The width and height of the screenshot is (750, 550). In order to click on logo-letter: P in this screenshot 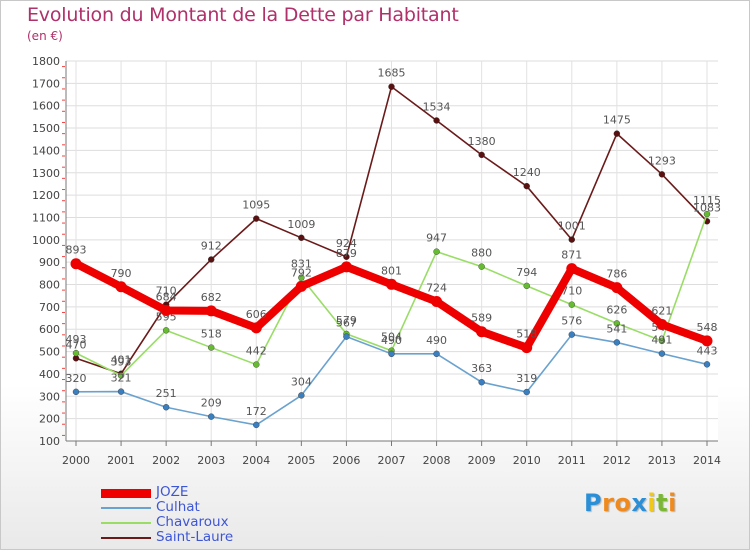, I will do `click(593, 503)`.